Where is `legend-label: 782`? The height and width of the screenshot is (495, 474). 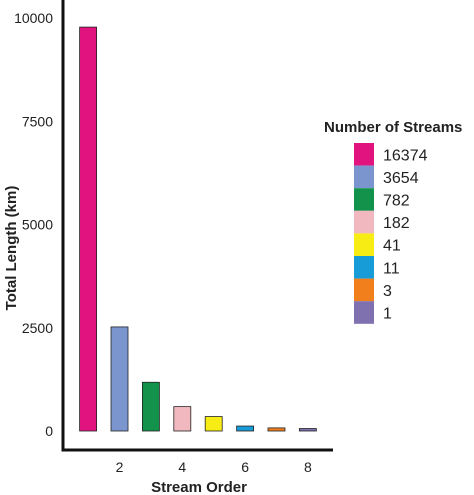
legend-label: 782 is located at coordinates (396, 201).